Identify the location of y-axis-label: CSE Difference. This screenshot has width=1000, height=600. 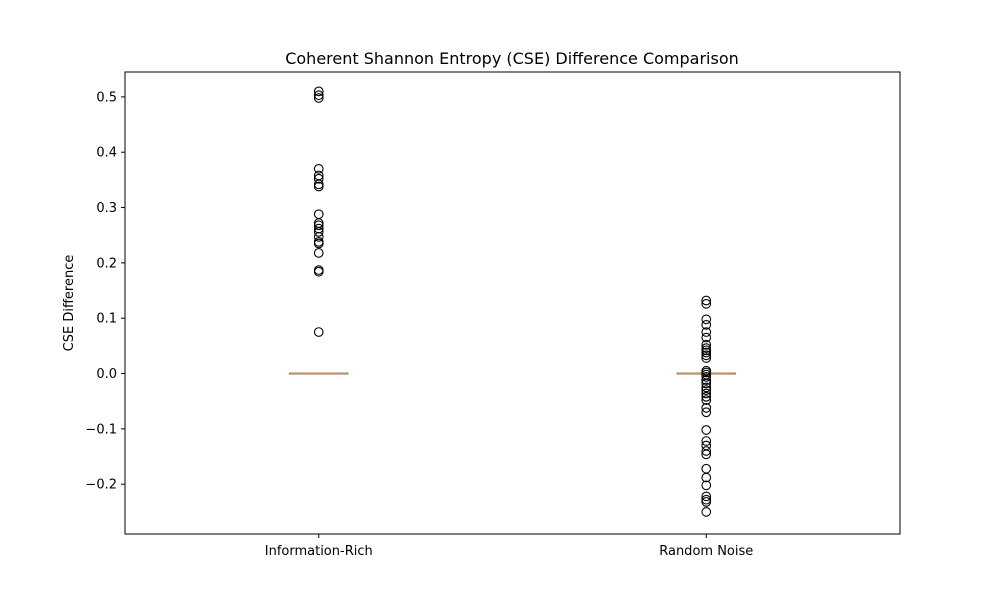
(69, 303).